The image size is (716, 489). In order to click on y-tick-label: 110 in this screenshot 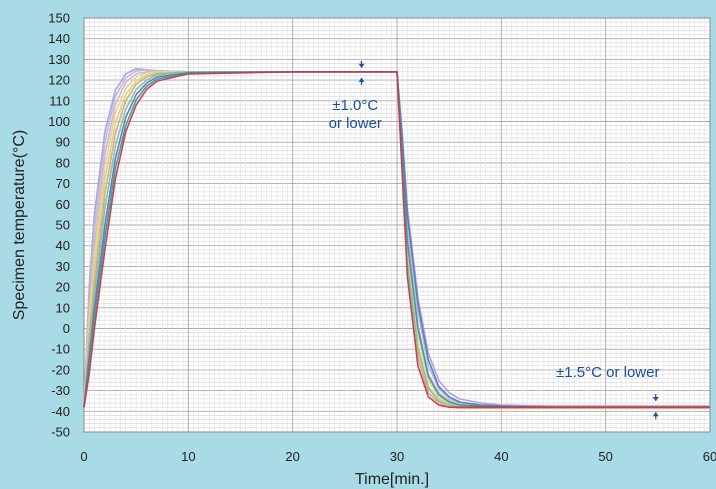, I will do `click(59, 100)`.